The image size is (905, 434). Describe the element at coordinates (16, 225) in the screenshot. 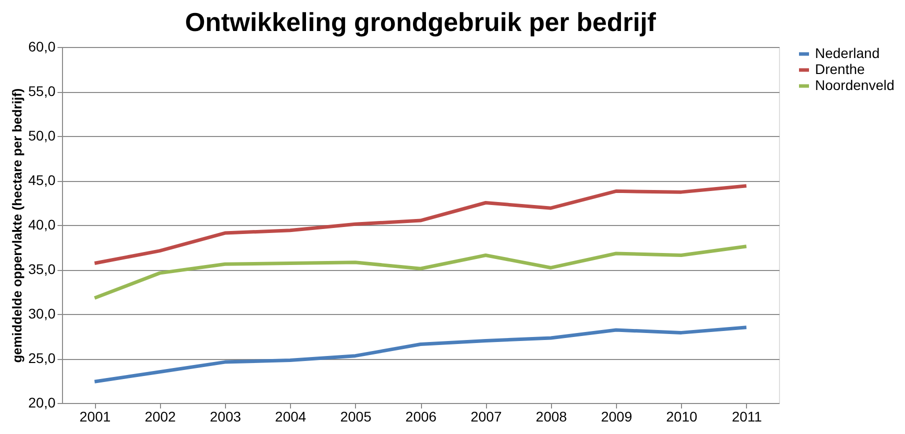

I see `y-axis-title: gemiddelde oppervlakte (hectare per bedrijf)` at that location.